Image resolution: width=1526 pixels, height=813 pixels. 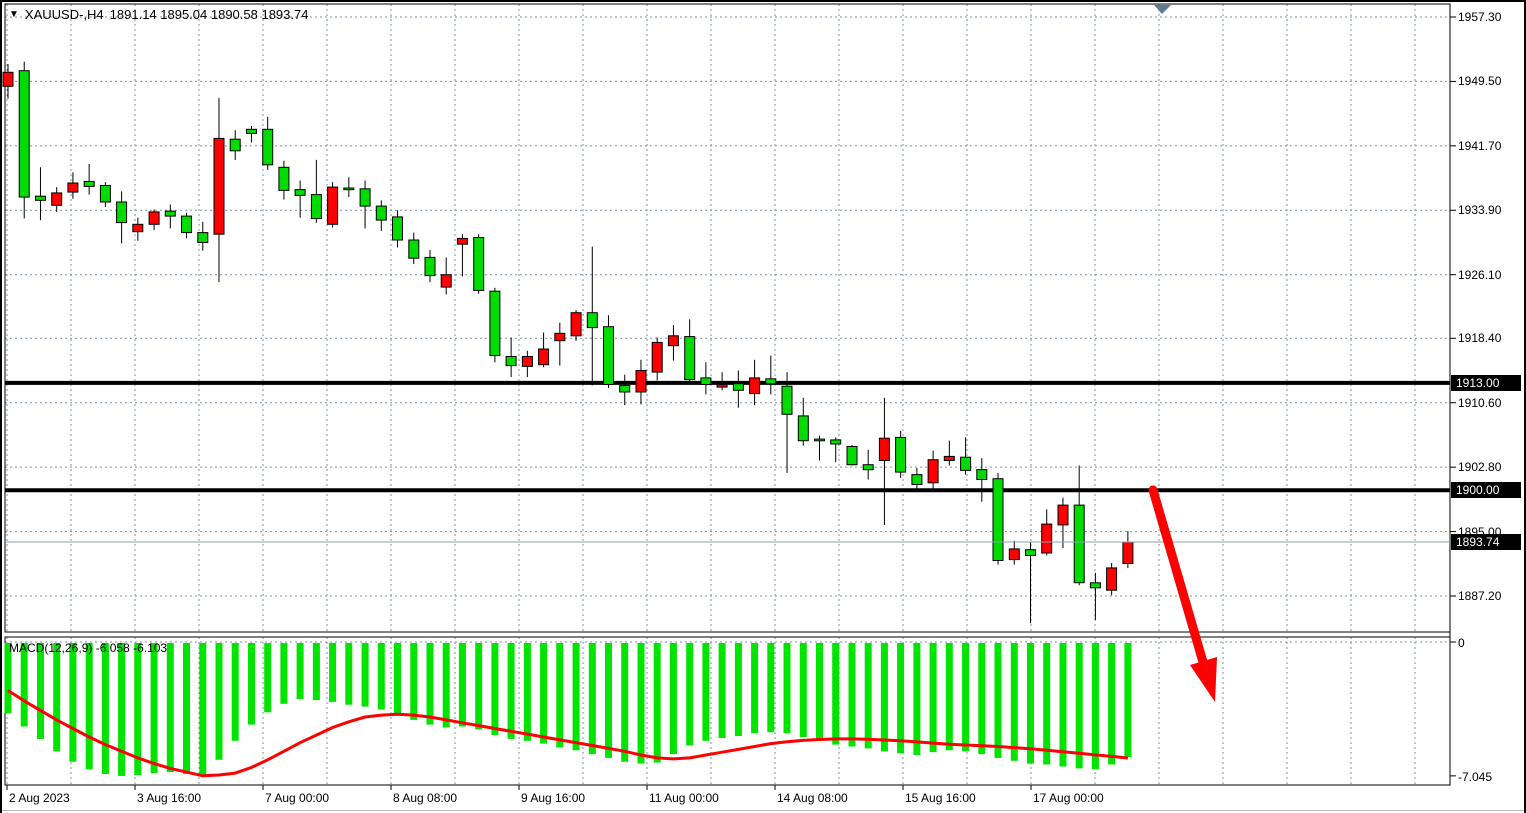 What do you see at coordinates (763, 810) in the screenshot?
I see `window-bottom-edge` at bounding box center [763, 810].